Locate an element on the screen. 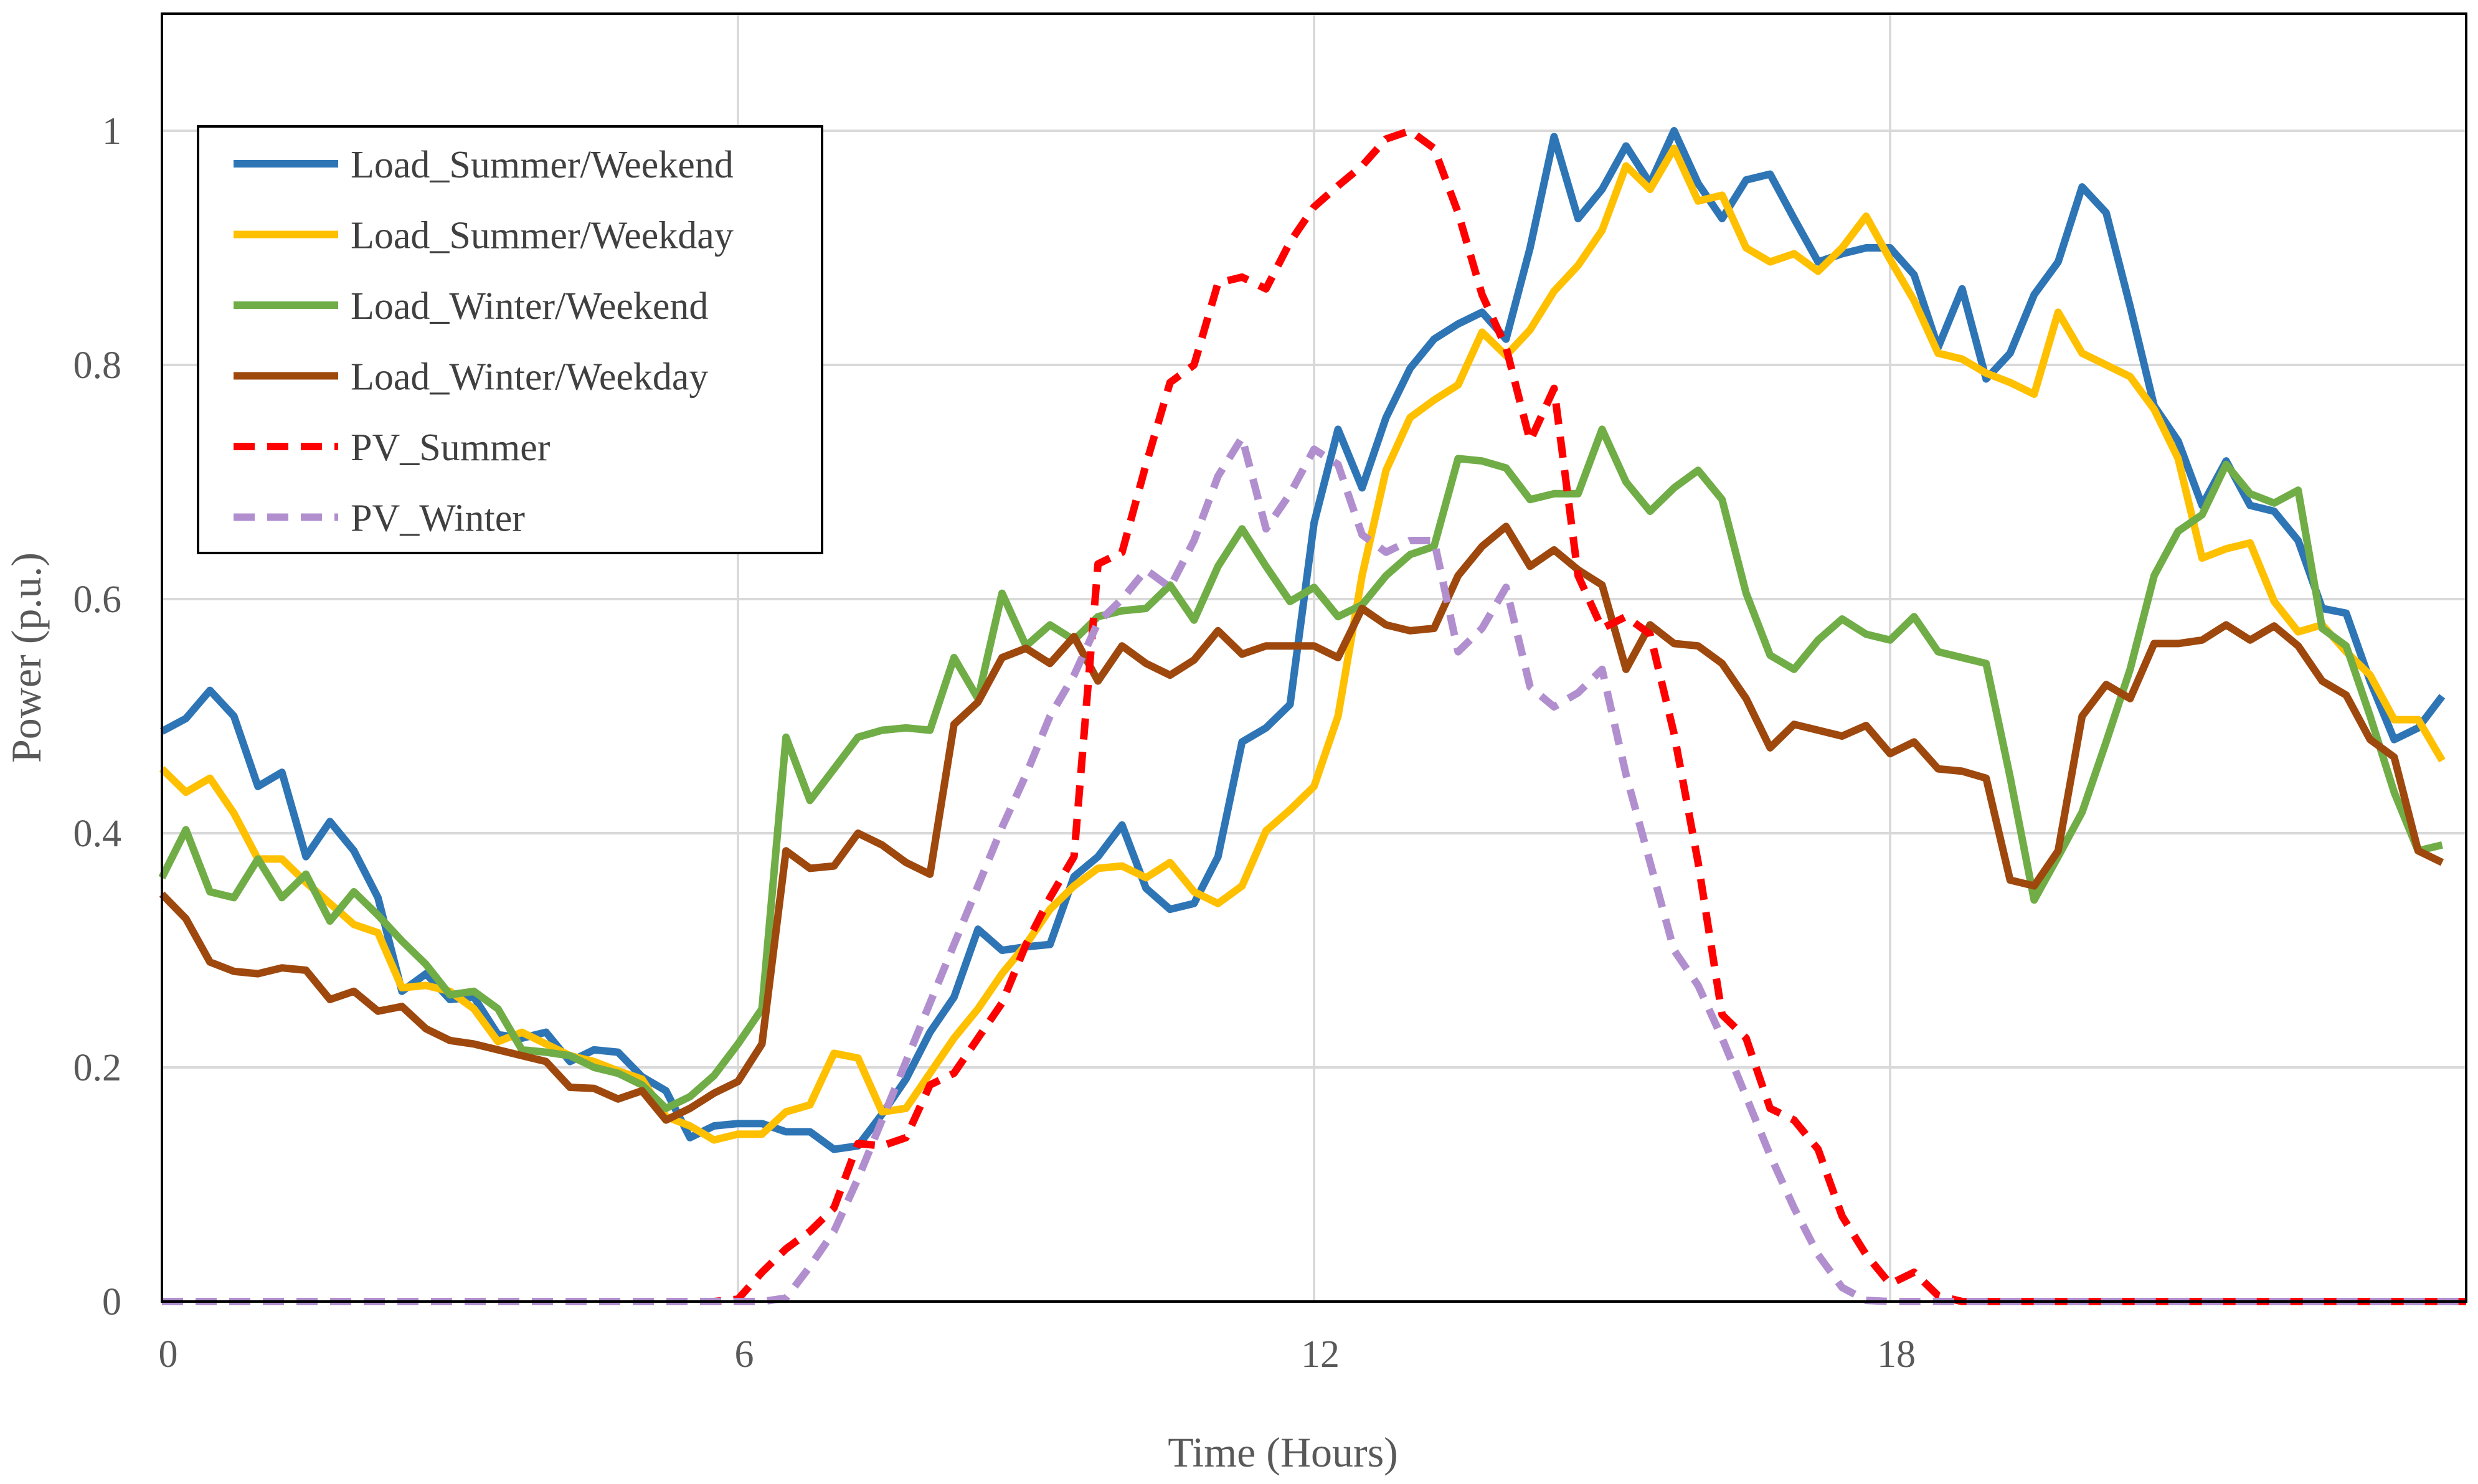  legend-label-pv-winter: PV_Winter is located at coordinates (438, 519).